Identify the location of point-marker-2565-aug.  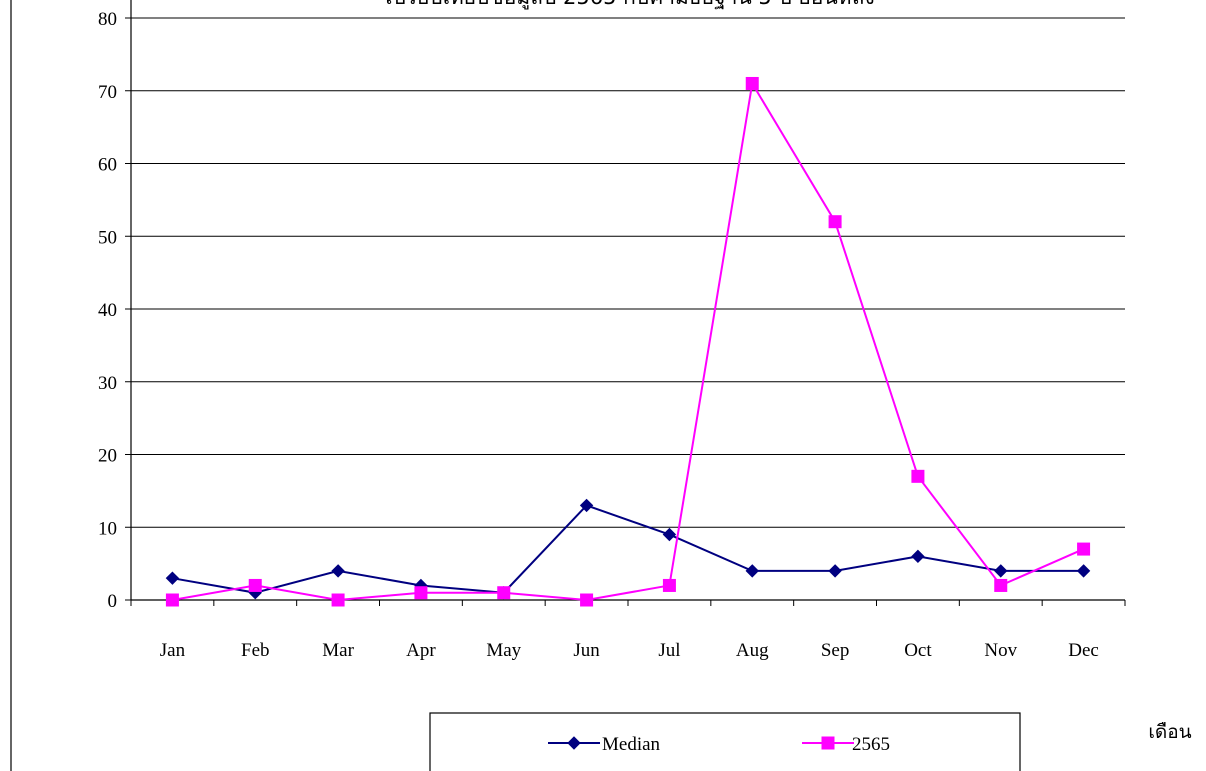
(752, 83).